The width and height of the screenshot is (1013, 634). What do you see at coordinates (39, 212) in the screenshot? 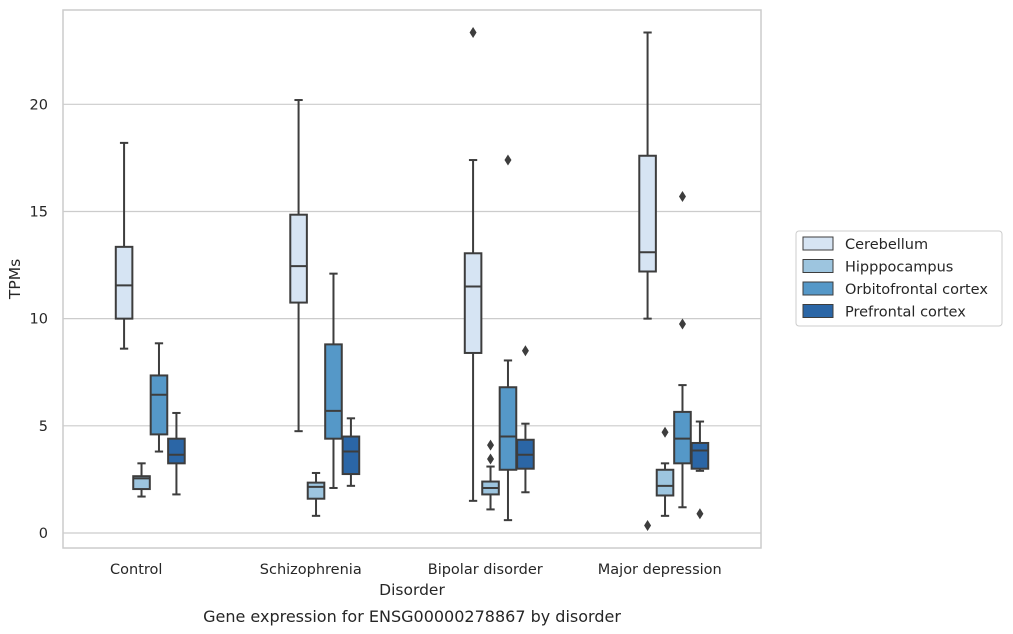
I see `y-tick-label: 15` at bounding box center [39, 212].